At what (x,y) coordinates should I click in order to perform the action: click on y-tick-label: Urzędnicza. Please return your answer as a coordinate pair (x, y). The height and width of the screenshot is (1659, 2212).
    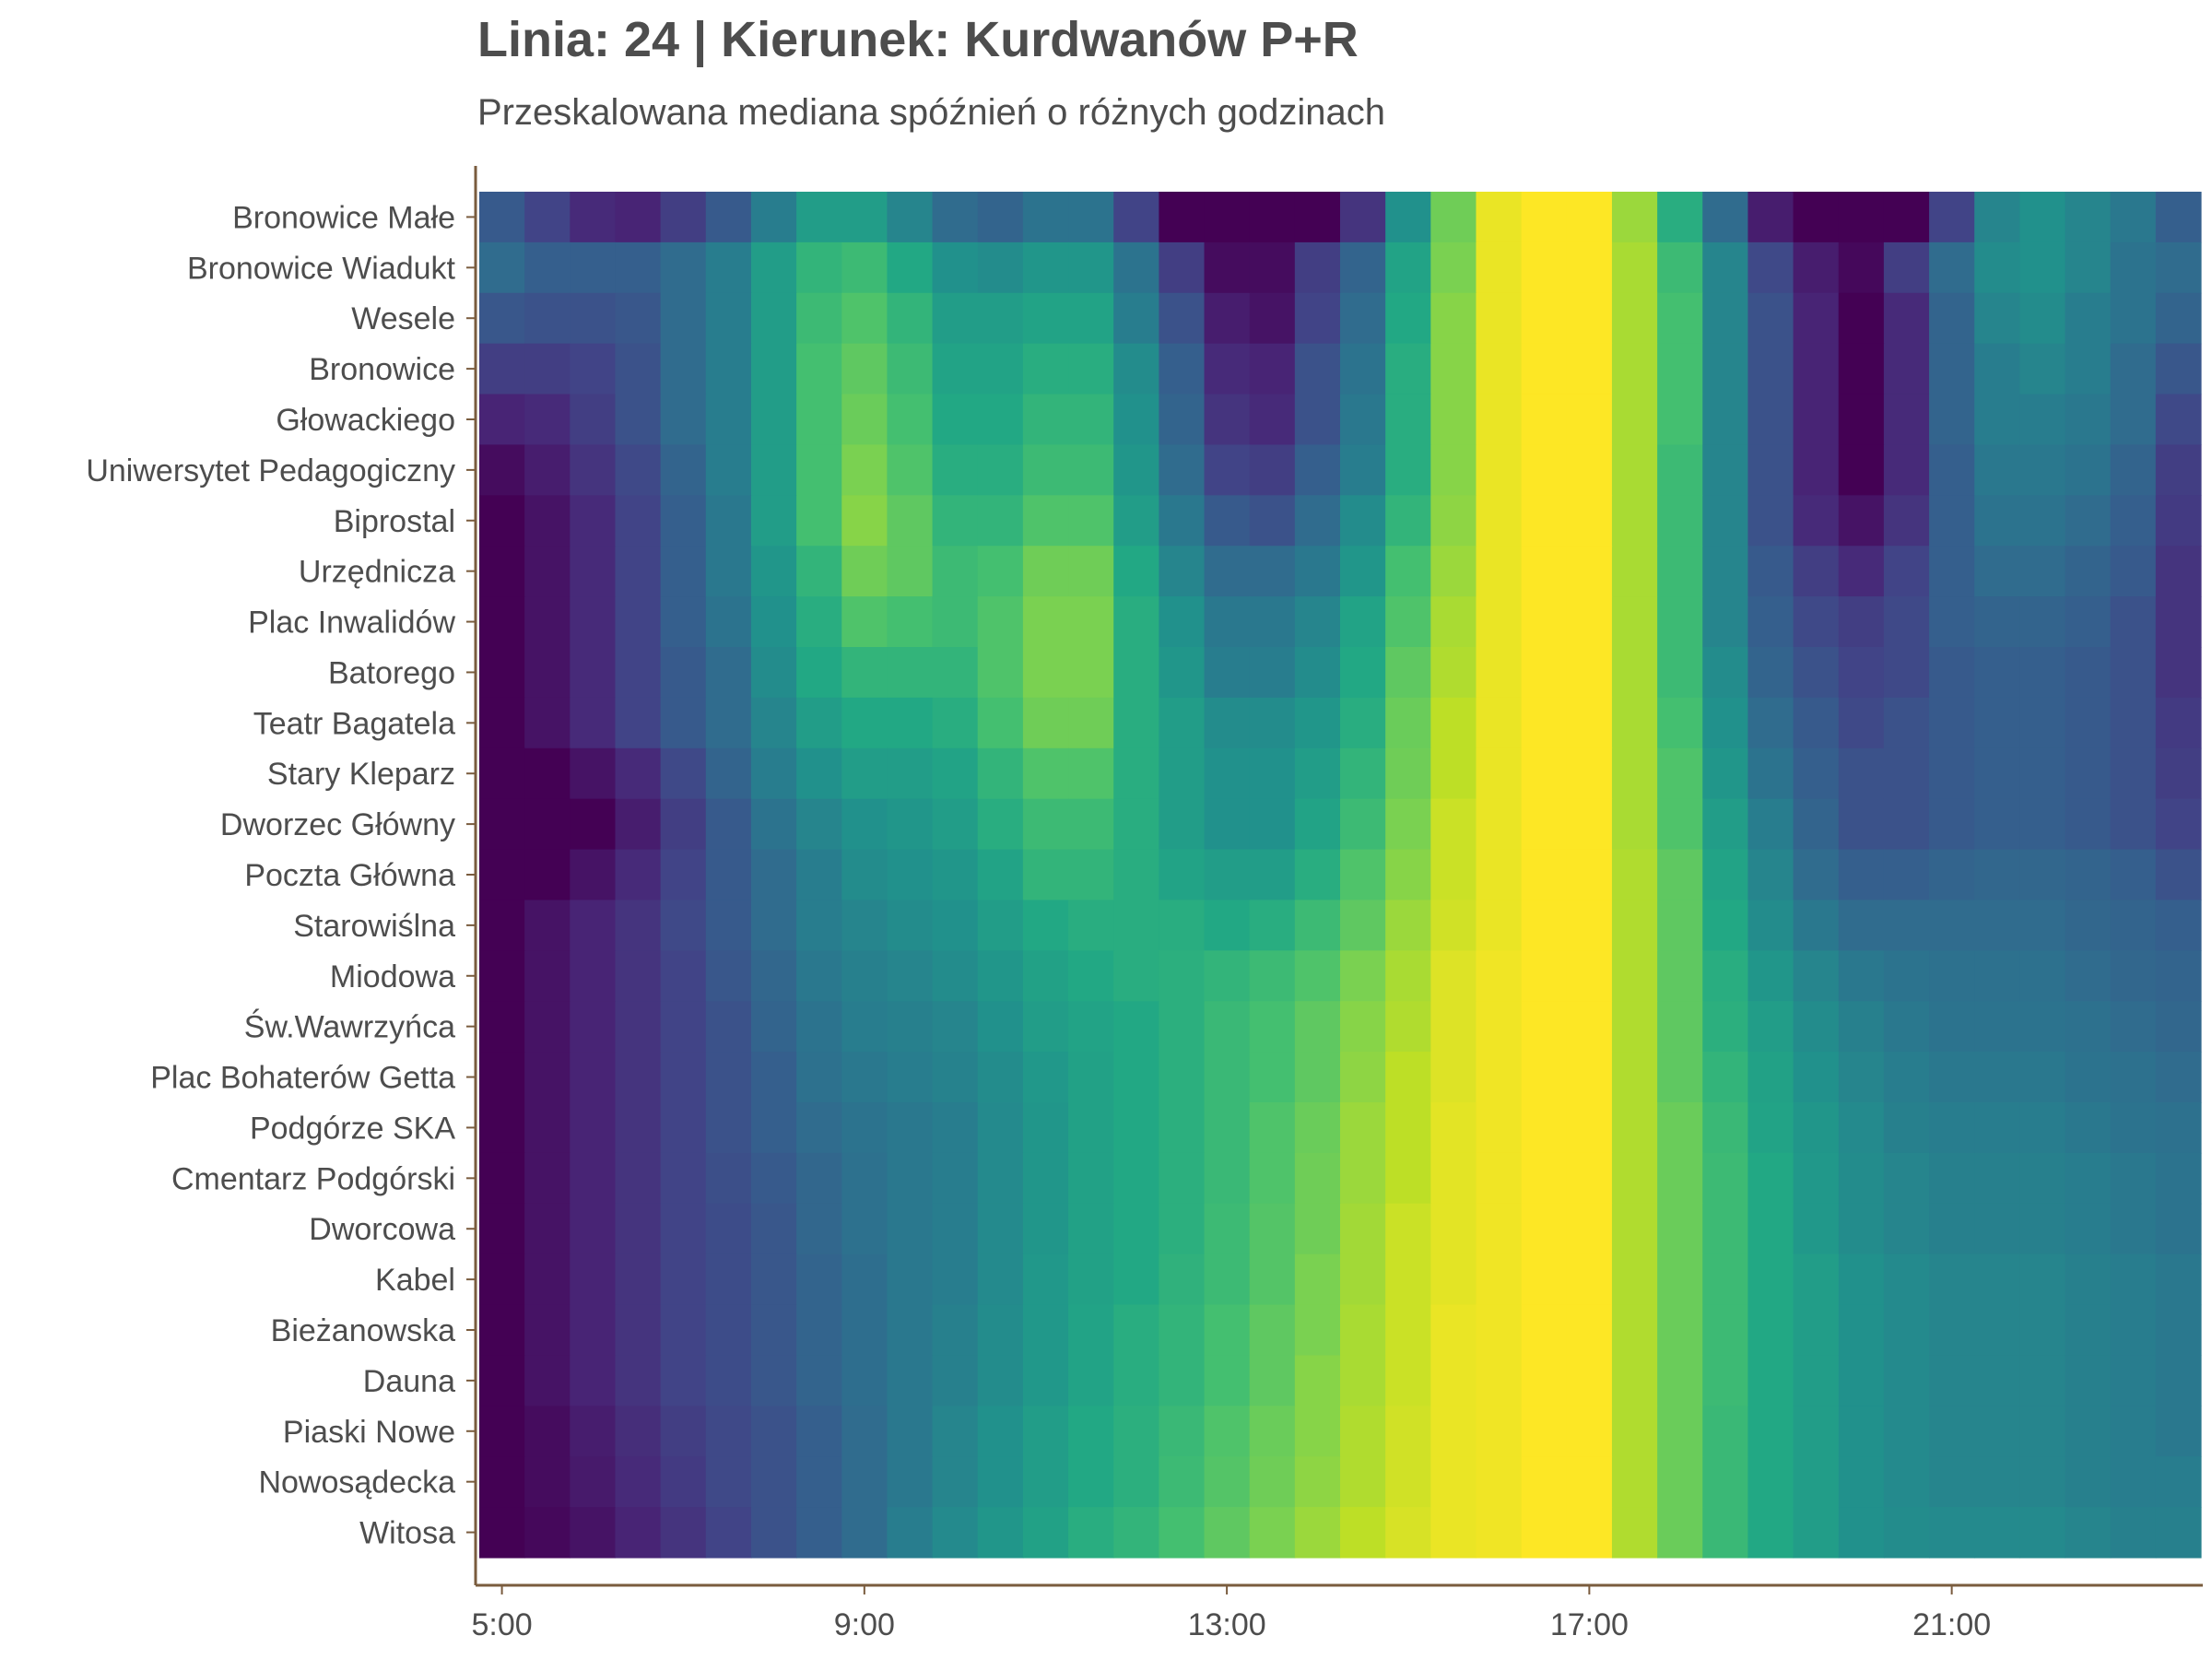
    Looking at the image, I should click on (377, 572).